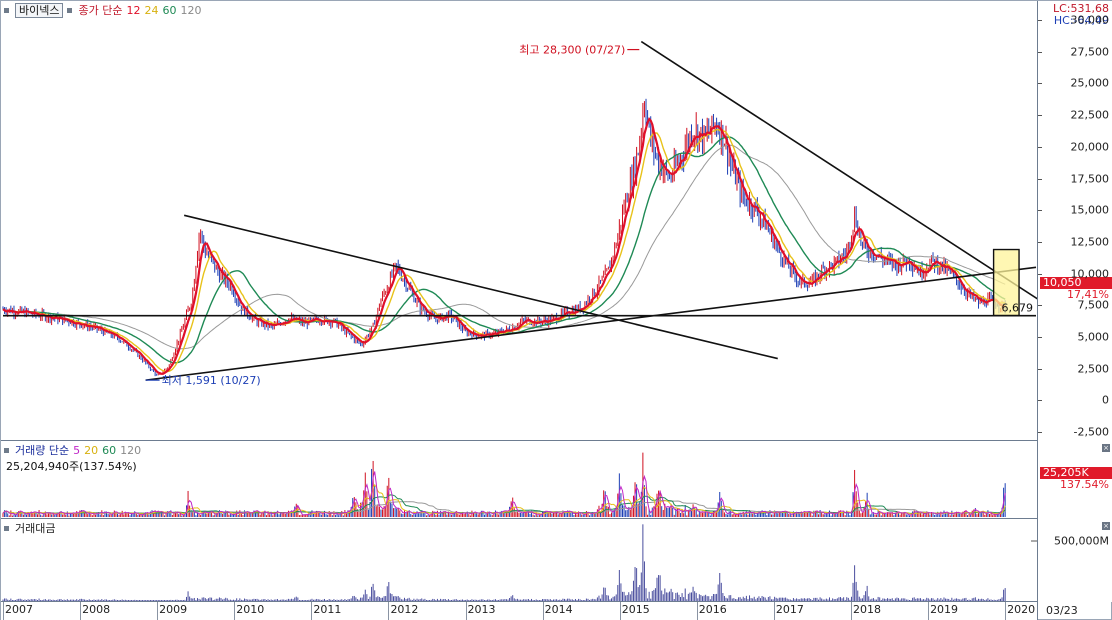  I want to click on price-tick-label: 10,000, so click(1090, 274).